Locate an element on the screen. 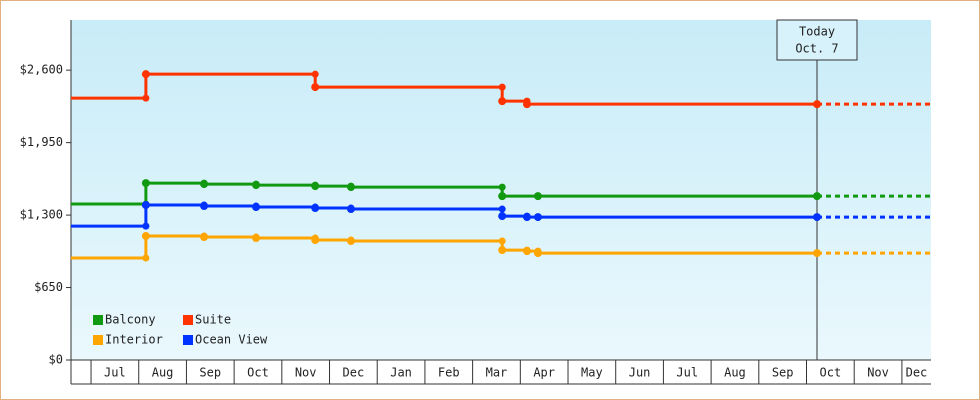  today-label: Today is located at coordinates (817, 32).